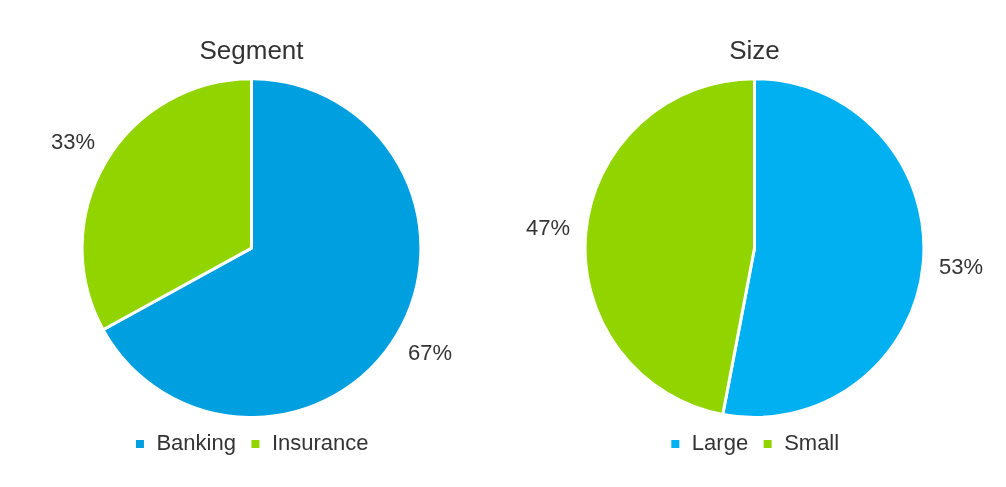 The width and height of the screenshot is (1006, 487). Describe the element at coordinates (252, 49) in the screenshot. I see `chart-title: Segment` at that location.